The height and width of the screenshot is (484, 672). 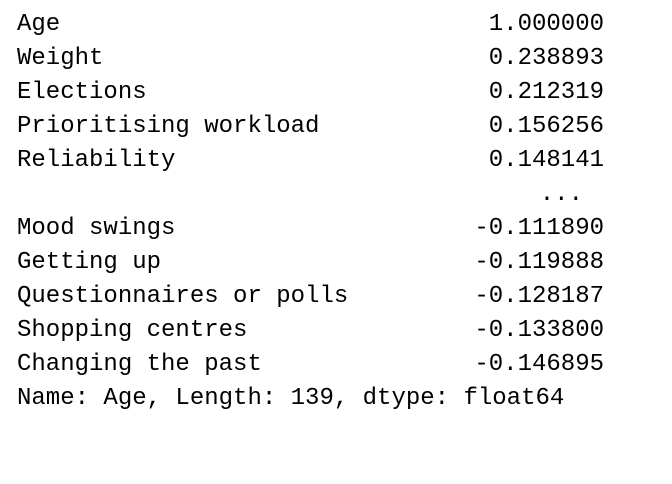 What do you see at coordinates (183, 296) in the screenshot?
I see `row-label: Questionnaires or polls` at bounding box center [183, 296].